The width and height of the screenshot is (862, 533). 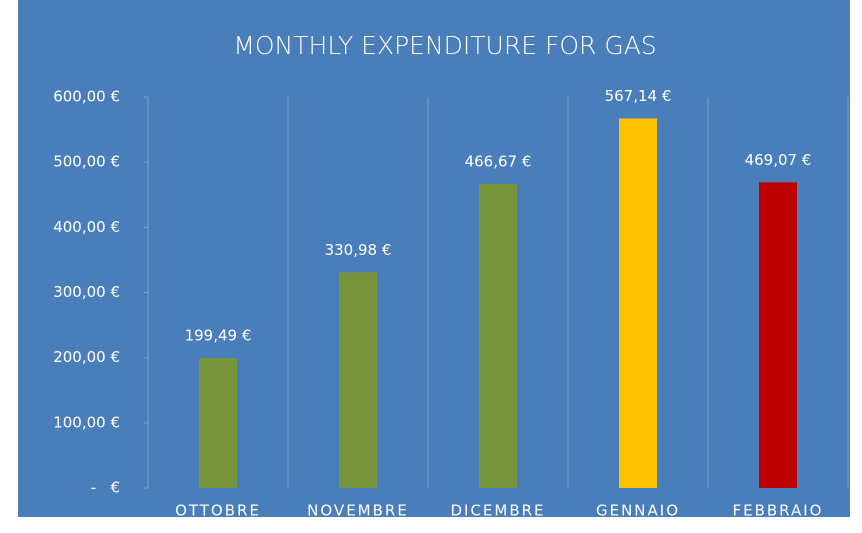 What do you see at coordinates (778, 160) in the screenshot?
I see `value-label: 469,07 €` at bounding box center [778, 160].